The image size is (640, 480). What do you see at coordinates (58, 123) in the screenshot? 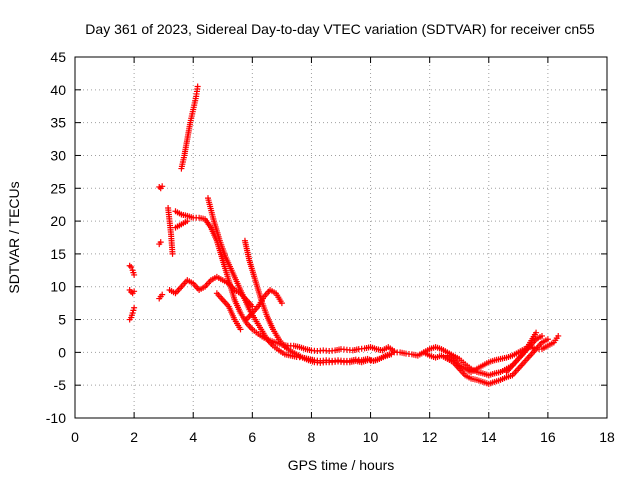
I see `y-tick-label: 35` at bounding box center [58, 123].